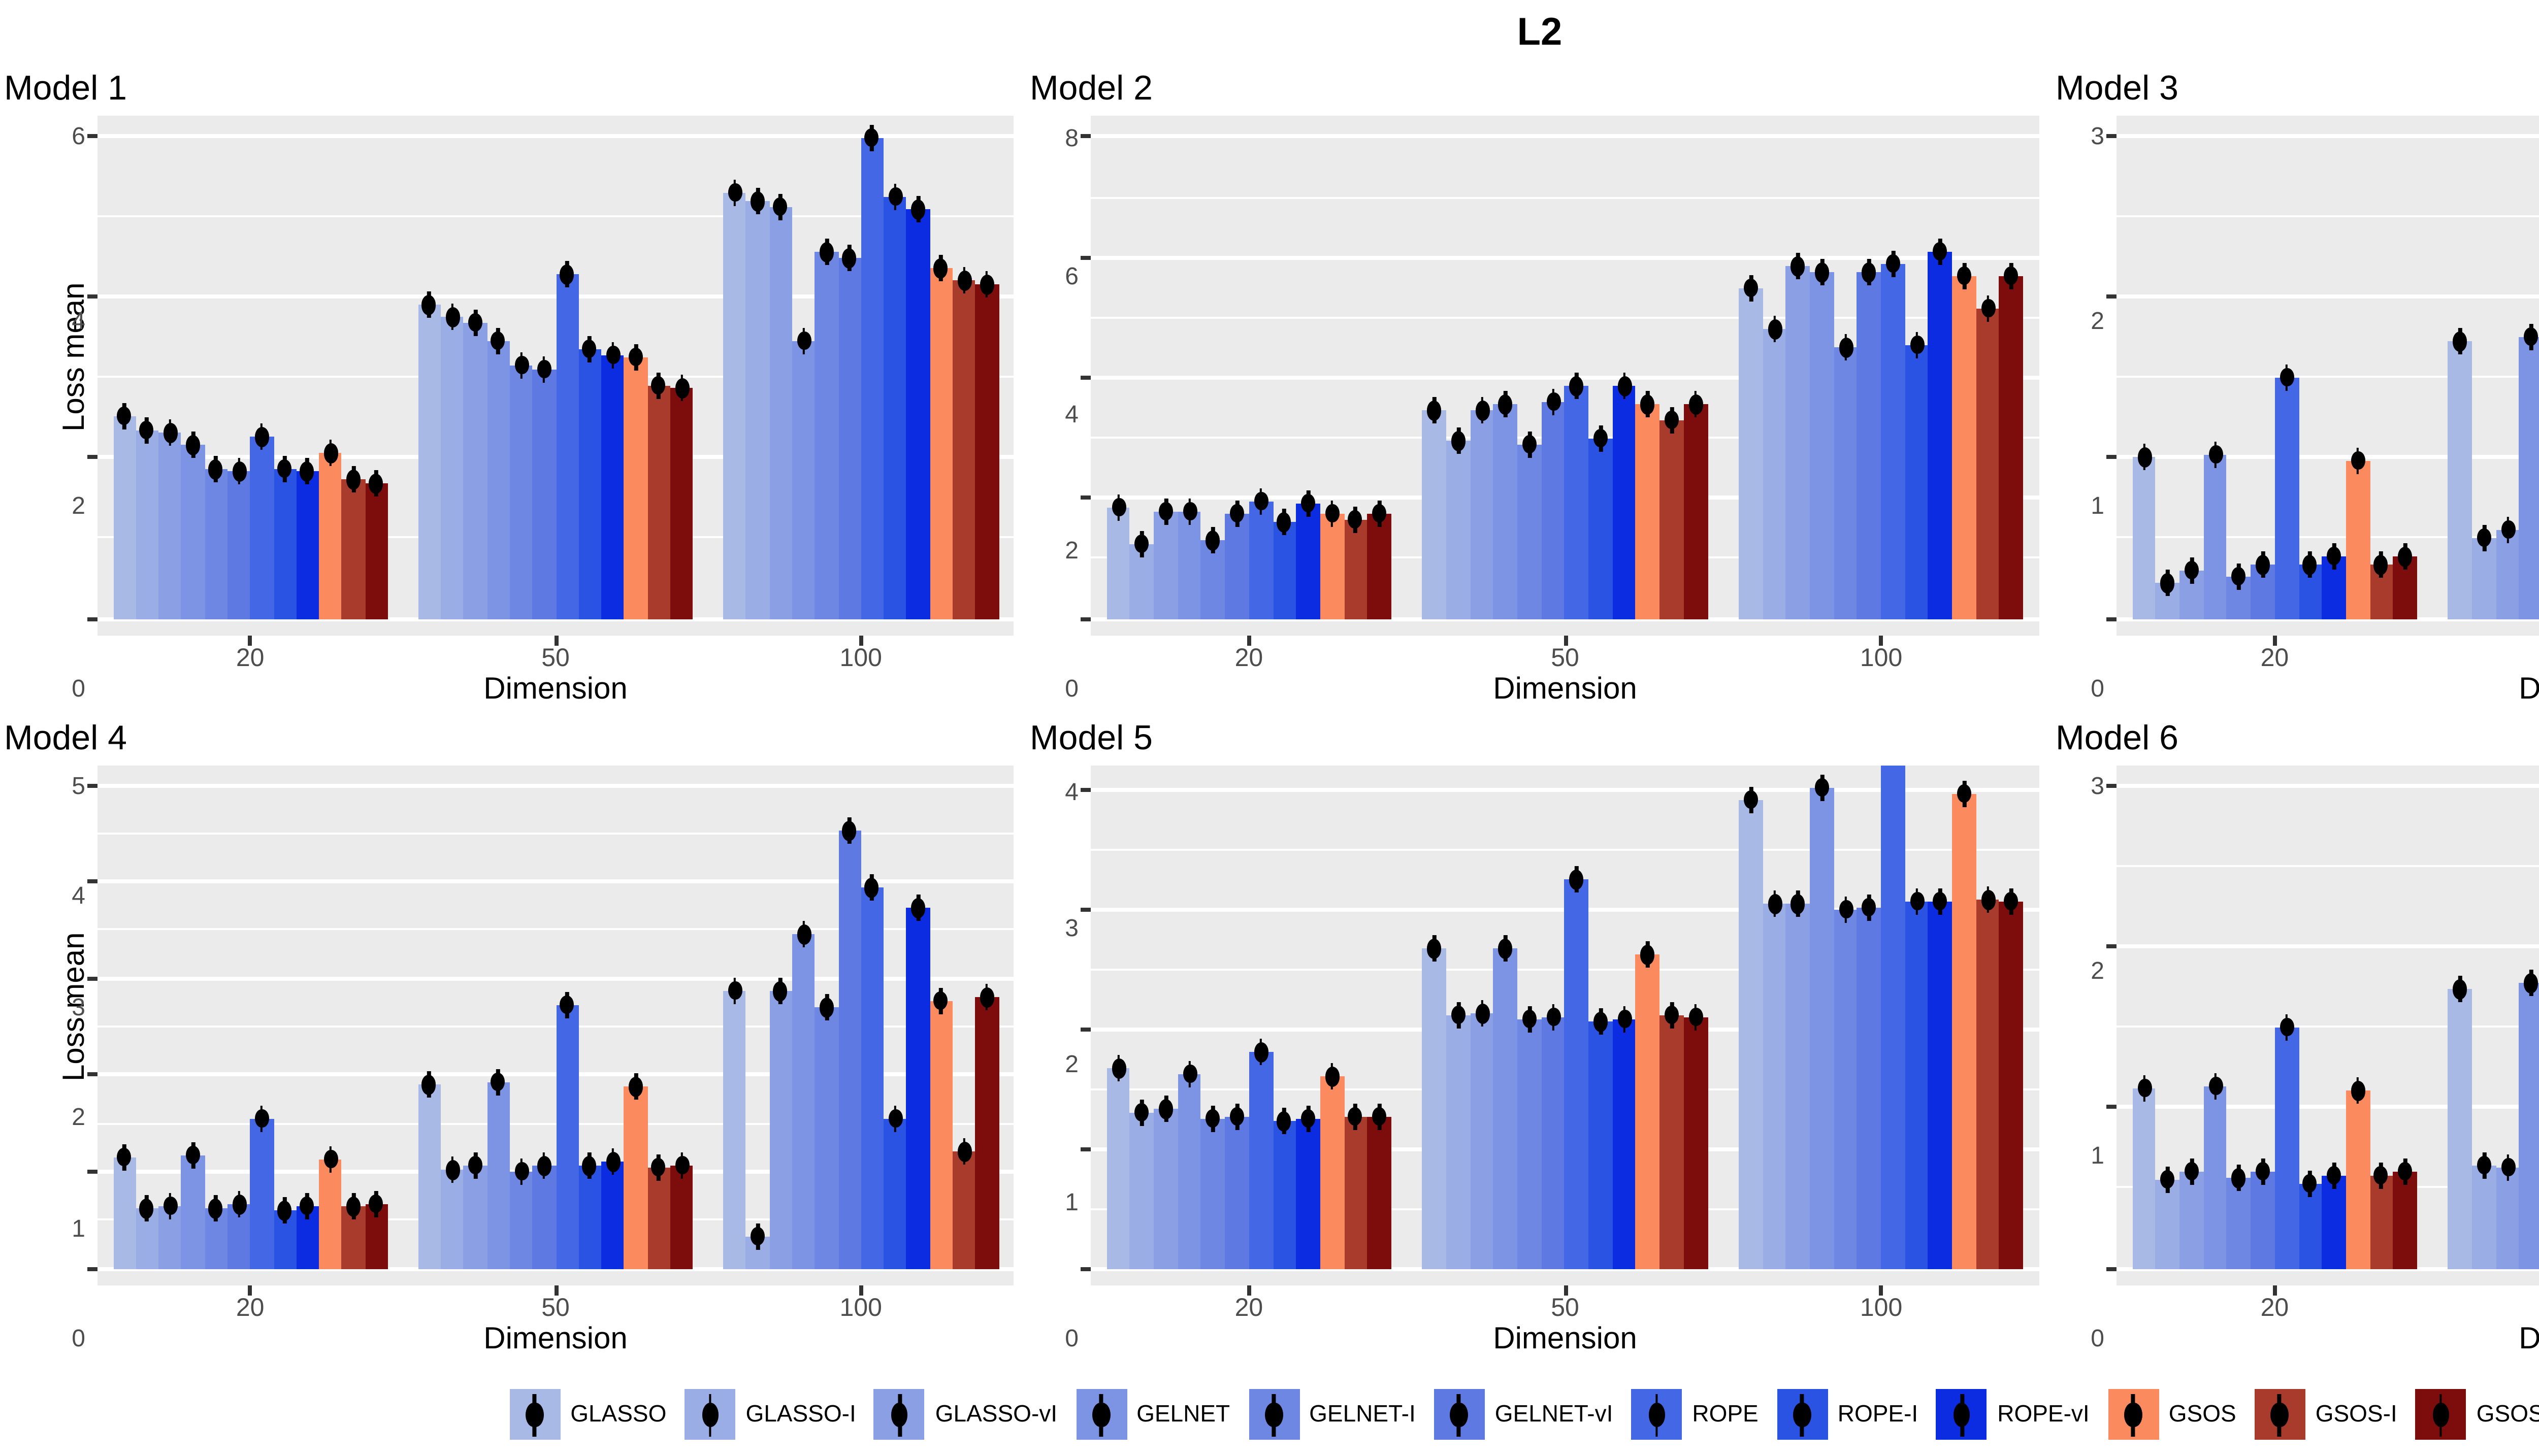 This screenshot has width=2539, height=1456. What do you see at coordinates (2328, 1026) in the screenshot?
I see `minor-gridline` at bounding box center [2328, 1026].